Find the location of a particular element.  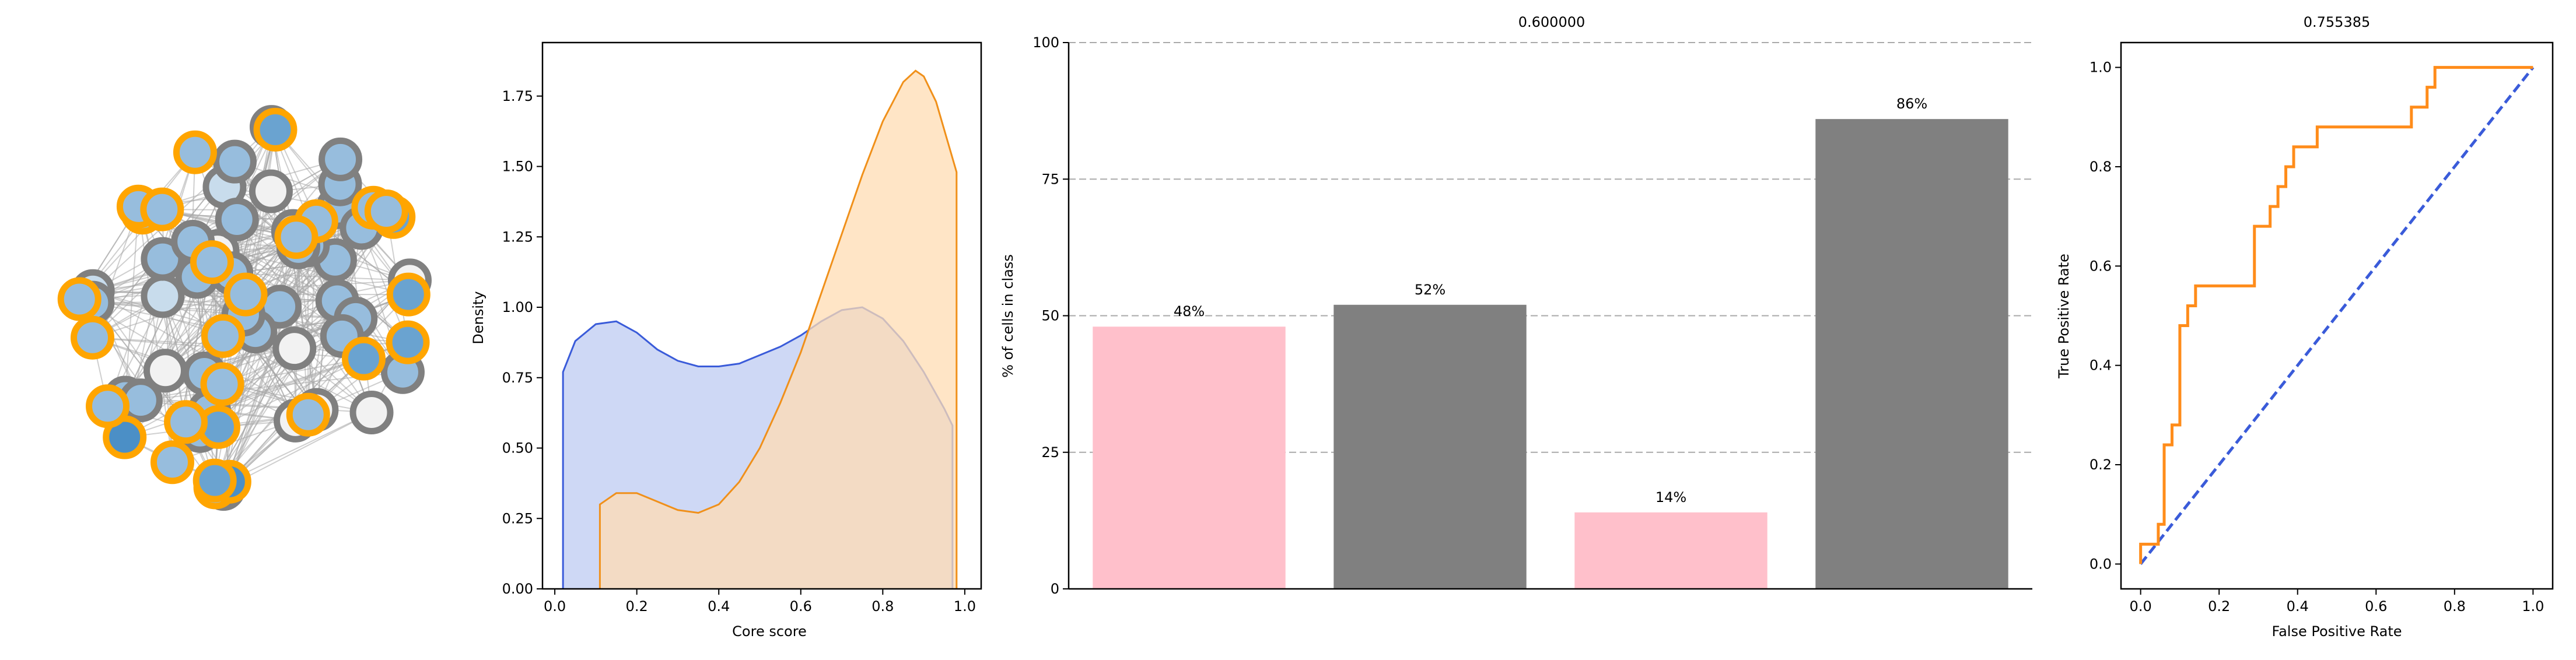

y-tick-label: 1.00 is located at coordinates (517, 307).